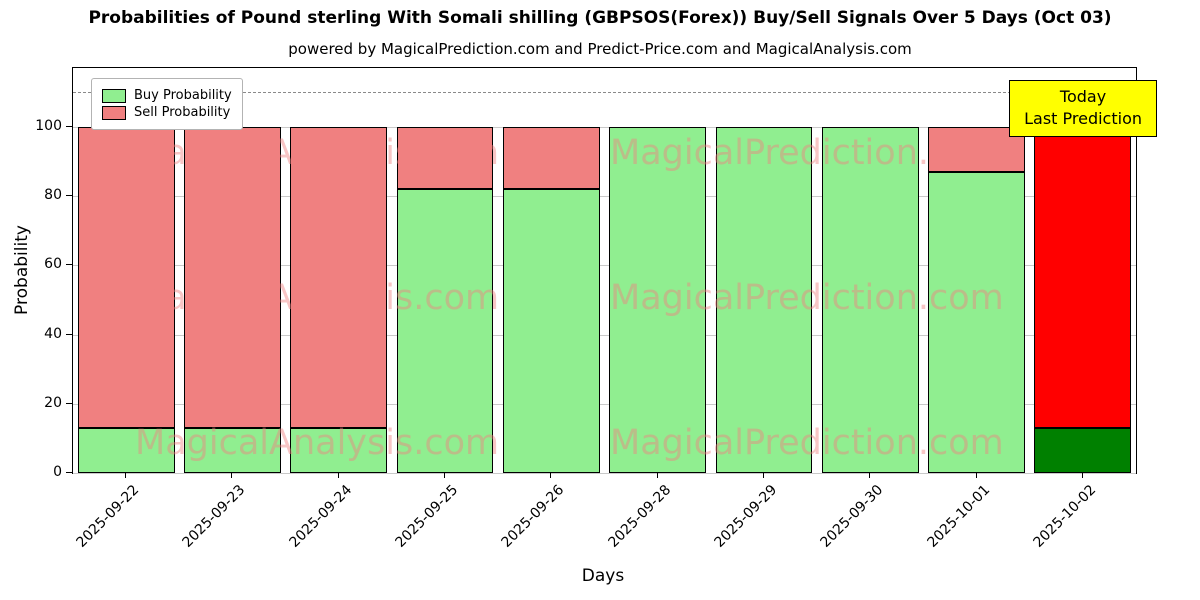 This screenshot has width=1200, height=600. Describe the element at coordinates (852, 516) in the screenshot. I see `x-tick-label: 2025-09-30` at that location.